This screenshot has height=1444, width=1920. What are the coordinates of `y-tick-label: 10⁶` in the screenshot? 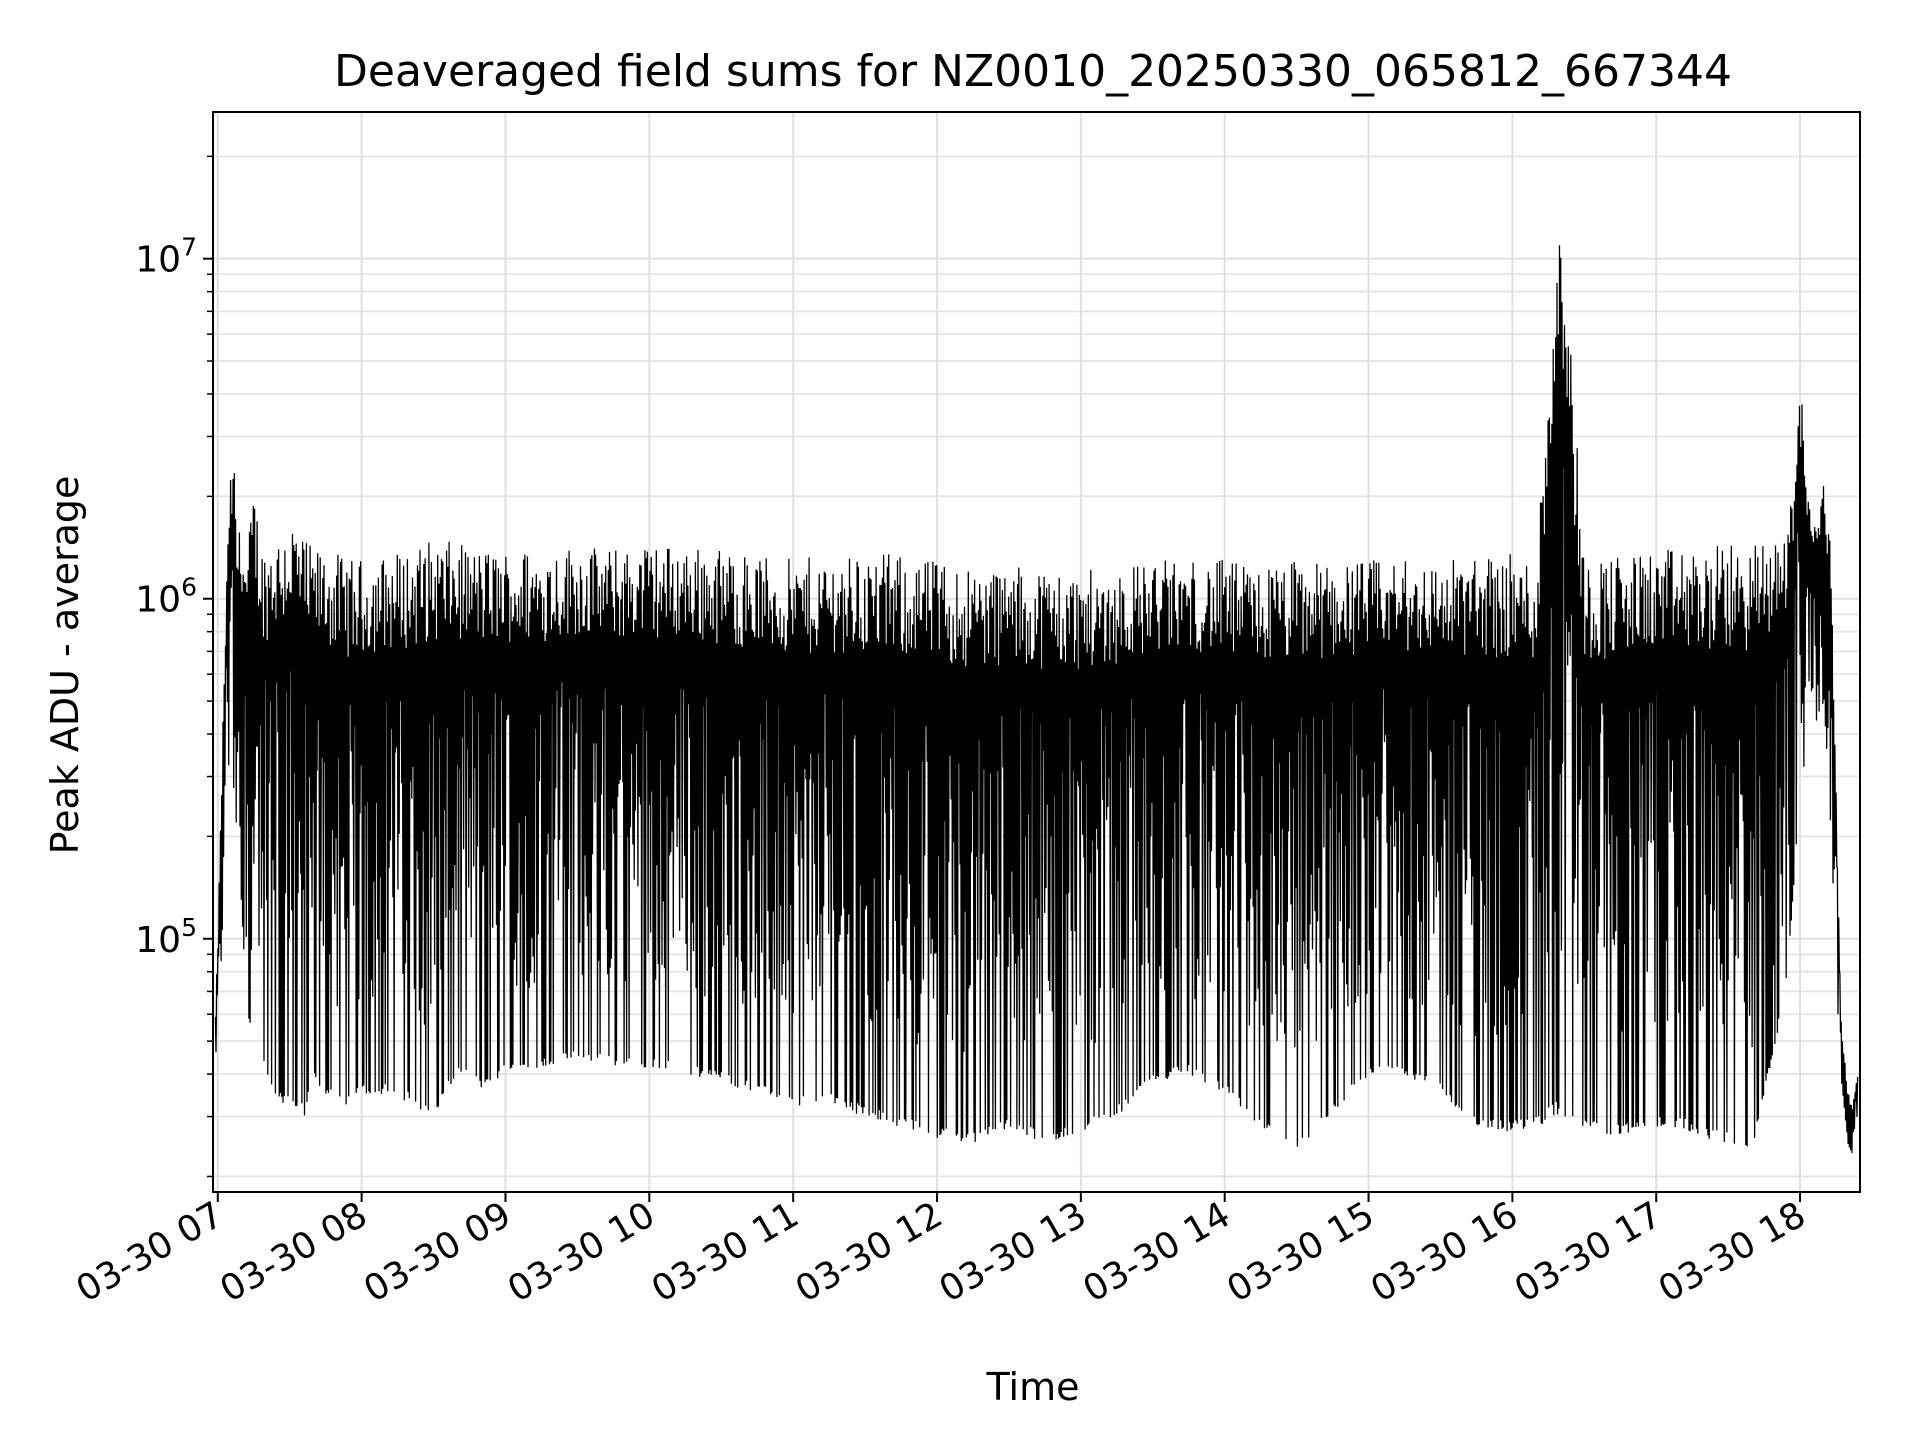 It's located at (166, 597).